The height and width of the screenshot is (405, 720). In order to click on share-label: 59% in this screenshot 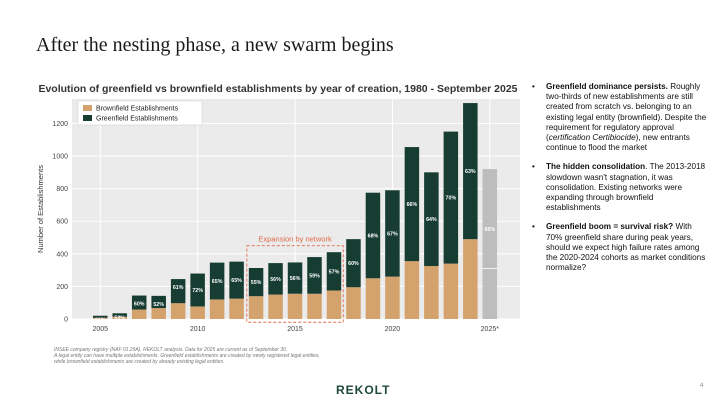, I will do `click(314, 276)`.